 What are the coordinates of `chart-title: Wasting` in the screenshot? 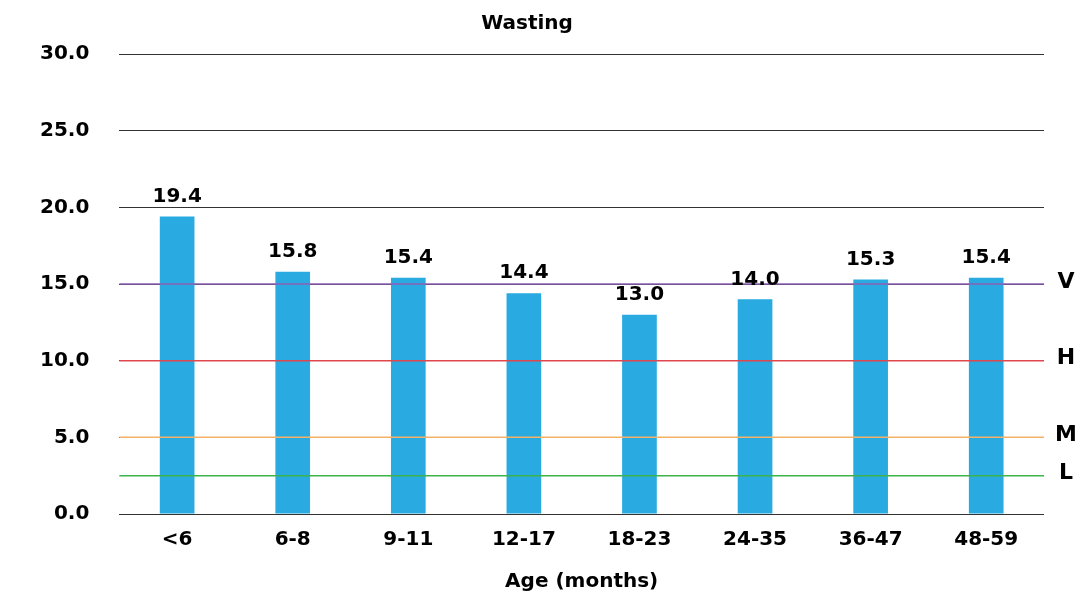 It's located at (527, 22).